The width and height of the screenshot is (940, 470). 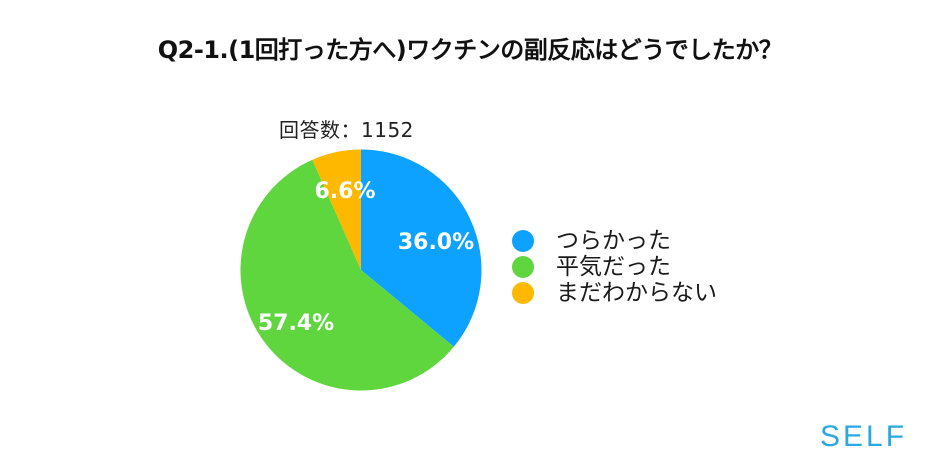 What do you see at coordinates (470, 50) in the screenshot?
I see `chart-title: Q2-1.(1回打った方へ)ワクチンの副反応はどうでしたか？` at bounding box center [470, 50].